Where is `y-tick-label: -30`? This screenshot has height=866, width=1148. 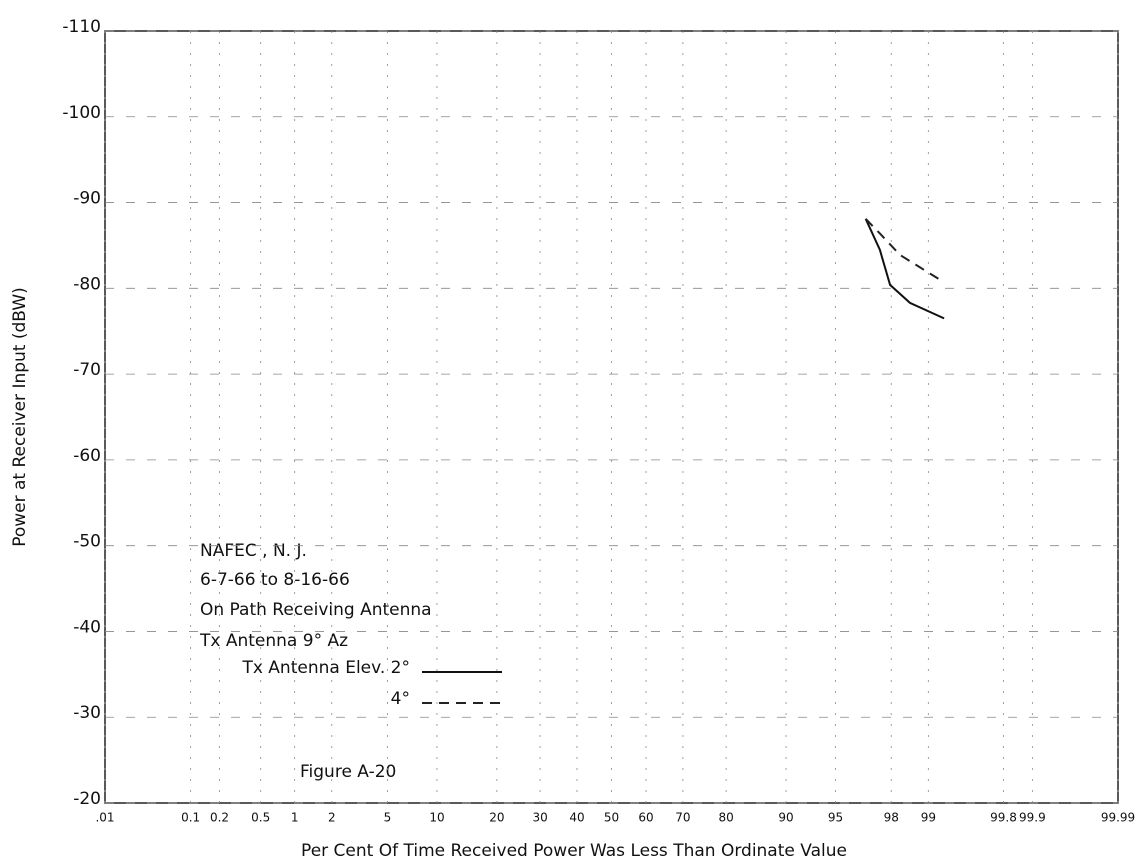 y-tick-label: -30 is located at coordinates (87, 713).